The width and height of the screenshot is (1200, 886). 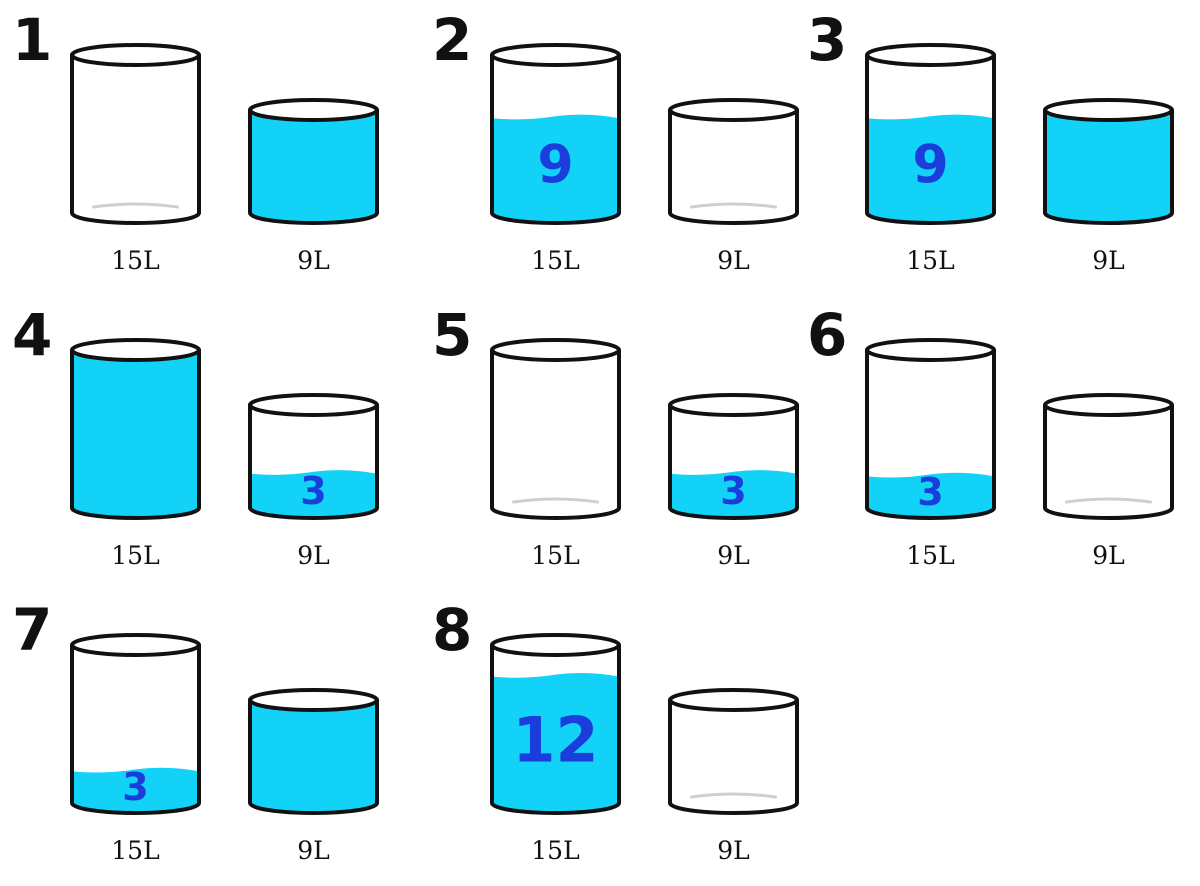 I want to click on step-panel: 5 15L 3 9L, so click(x=615, y=435).